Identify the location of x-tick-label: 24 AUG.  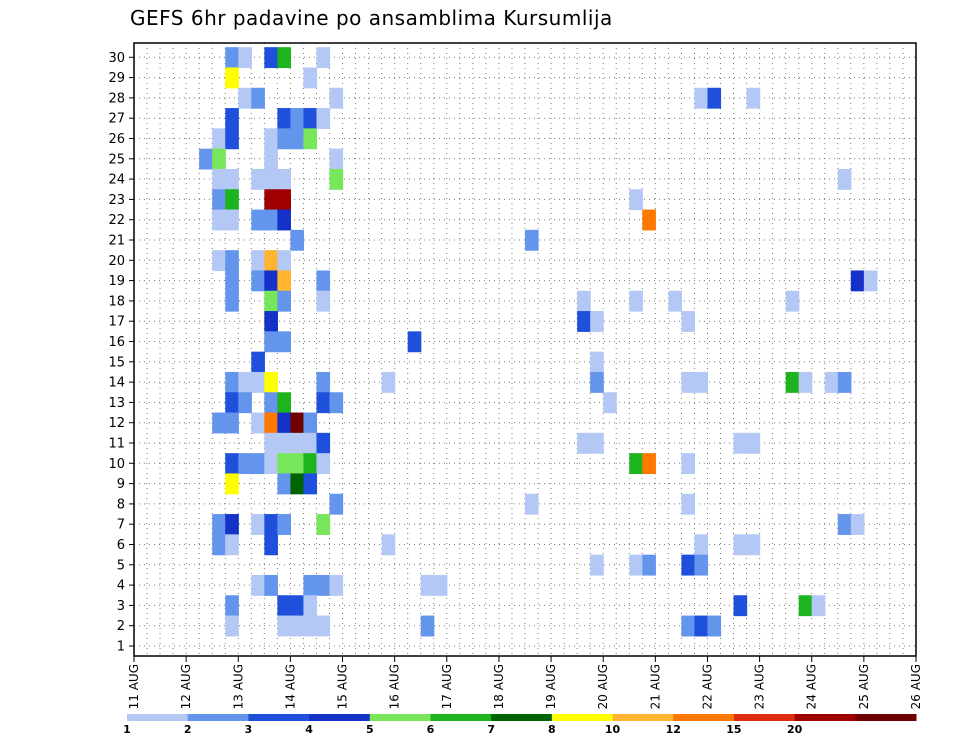
(812, 686).